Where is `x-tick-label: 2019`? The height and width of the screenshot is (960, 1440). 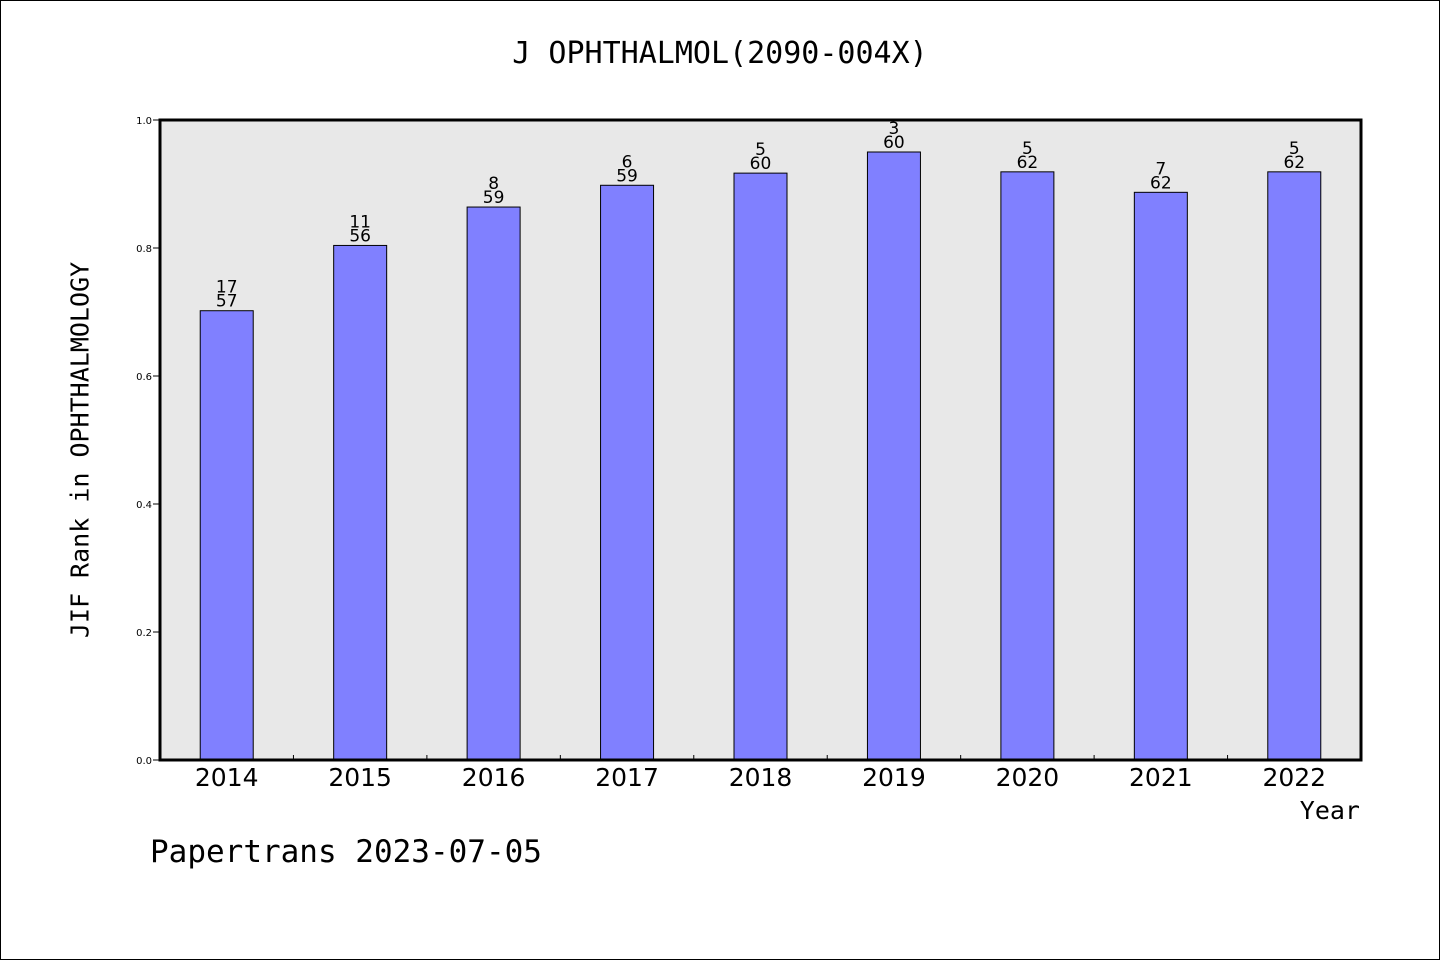 x-tick-label: 2019 is located at coordinates (894, 777).